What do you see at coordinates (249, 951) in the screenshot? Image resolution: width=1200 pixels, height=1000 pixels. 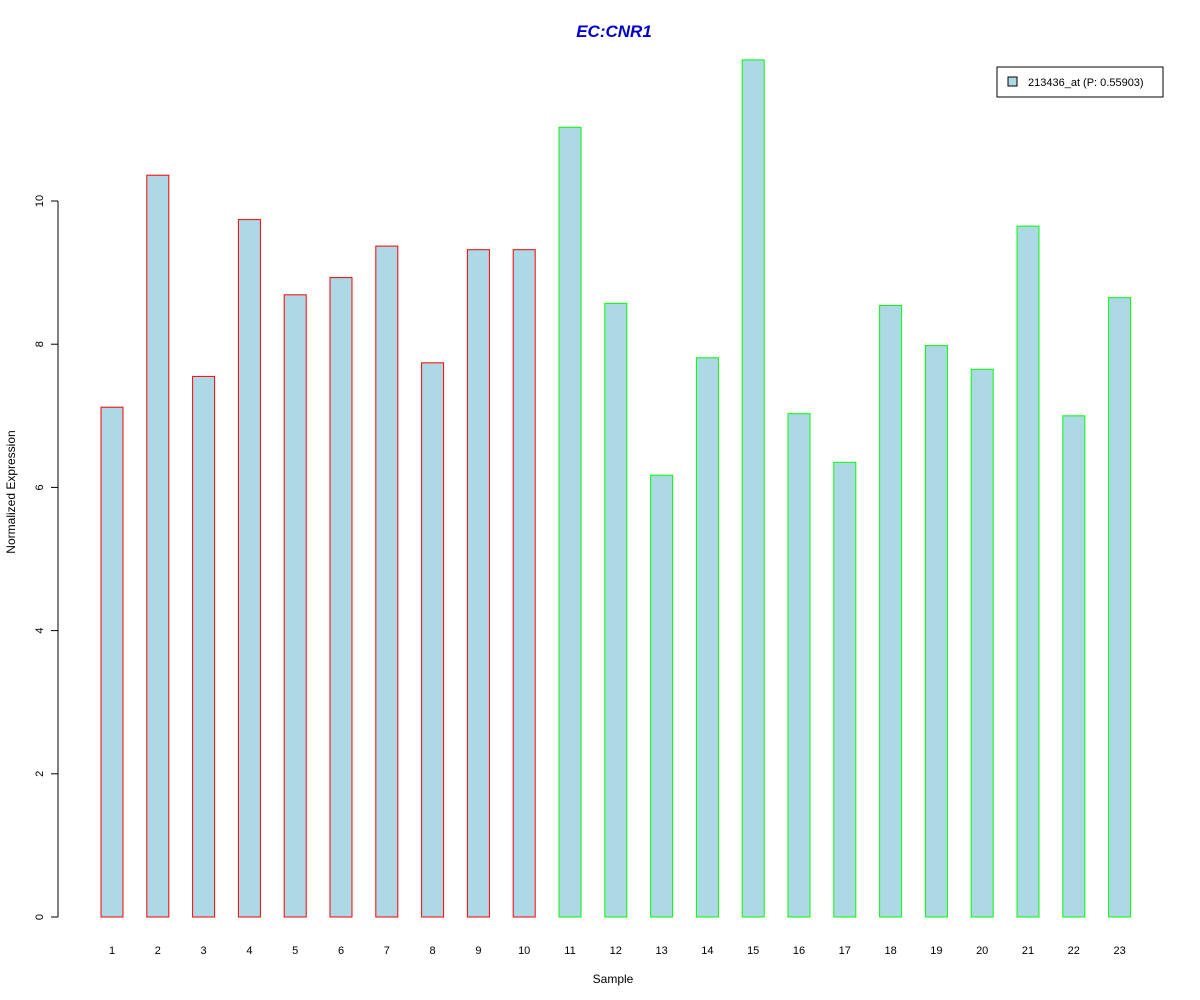 I see `x-tick-label: 4` at bounding box center [249, 951].